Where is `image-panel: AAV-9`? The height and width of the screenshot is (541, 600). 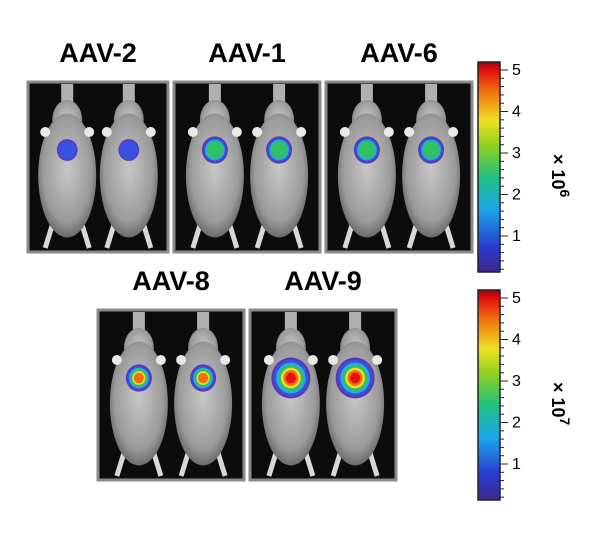 image-panel: AAV-9 is located at coordinates (323, 374).